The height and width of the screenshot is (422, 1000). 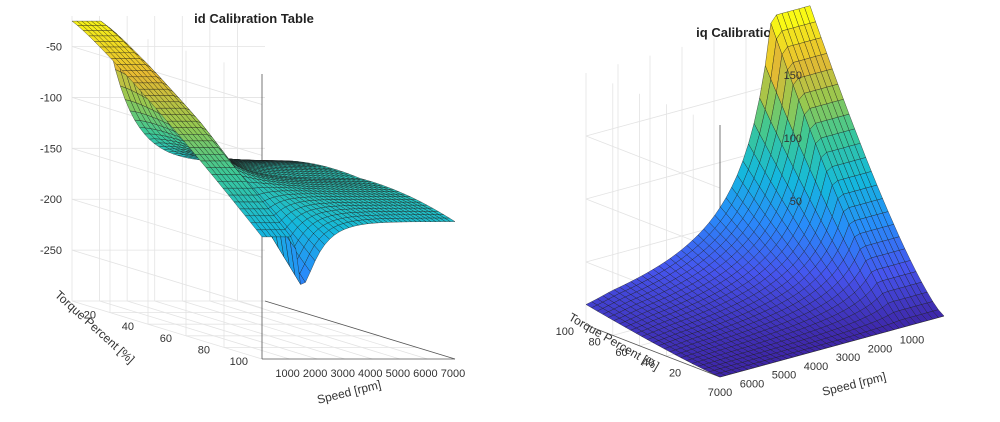 What do you see at coordinates (54, 48) in the screenshot?
I see `z-tick-label: -50` at bounding box center [54, 48].